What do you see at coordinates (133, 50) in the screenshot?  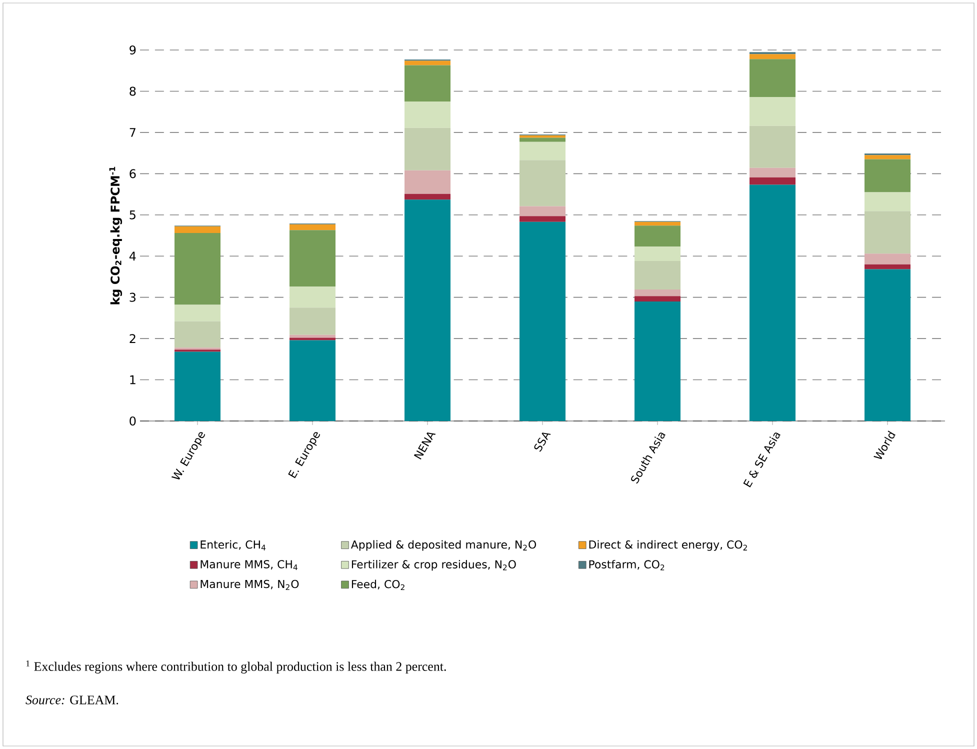 I see `y-tick-label: 9` at bounding box center [133, 50].